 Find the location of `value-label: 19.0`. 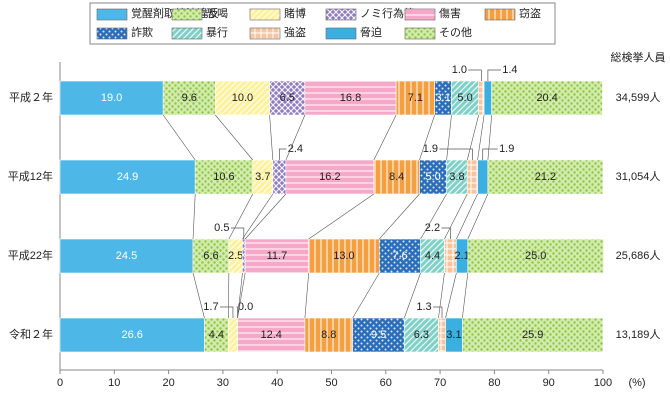

value-label: 19.0 is located at coordinates (111, 98).